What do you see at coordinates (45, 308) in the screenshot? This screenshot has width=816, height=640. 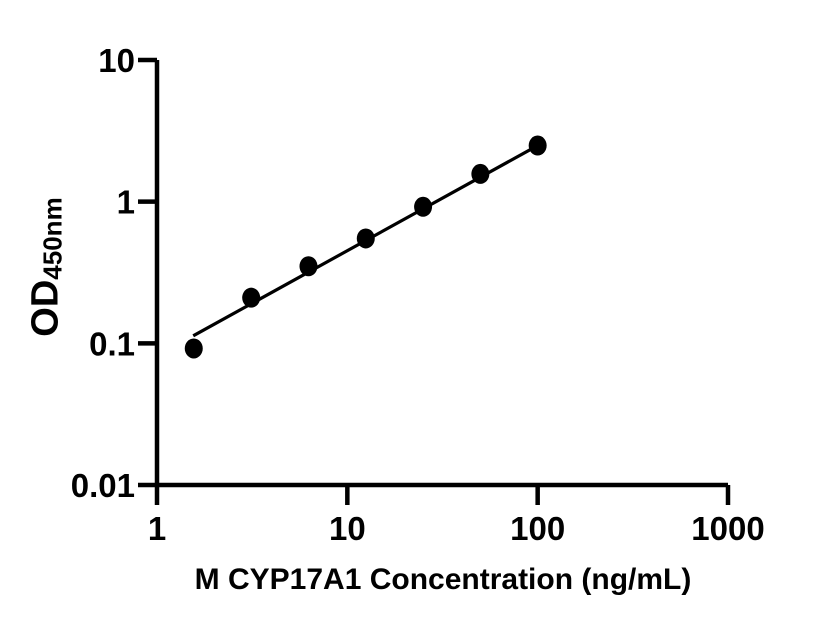 I see `y-axis-title-main: OD` at bounding box center [45, 308].